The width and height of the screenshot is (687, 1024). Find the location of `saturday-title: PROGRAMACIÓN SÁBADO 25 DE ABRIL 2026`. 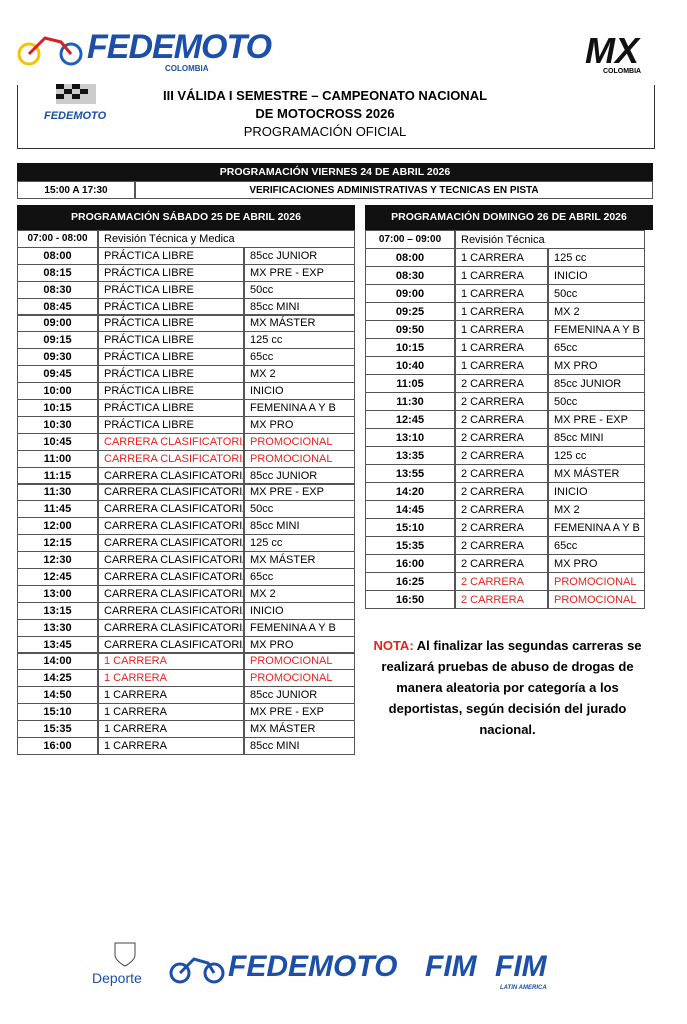

saturday-title: PROGRAMACIÓN SÁBADO 25 DE ABRIL 2026 is located at coordinates (186, 217).